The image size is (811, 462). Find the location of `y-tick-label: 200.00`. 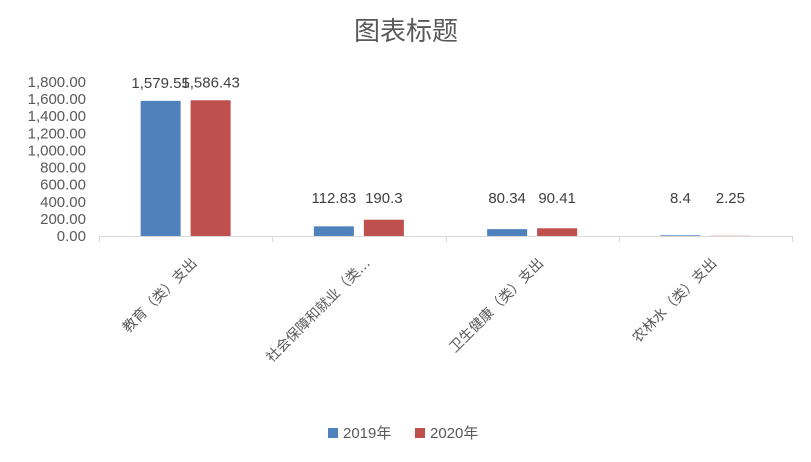

y-tick-label: 200.00 is located at coordinates (63, 219).